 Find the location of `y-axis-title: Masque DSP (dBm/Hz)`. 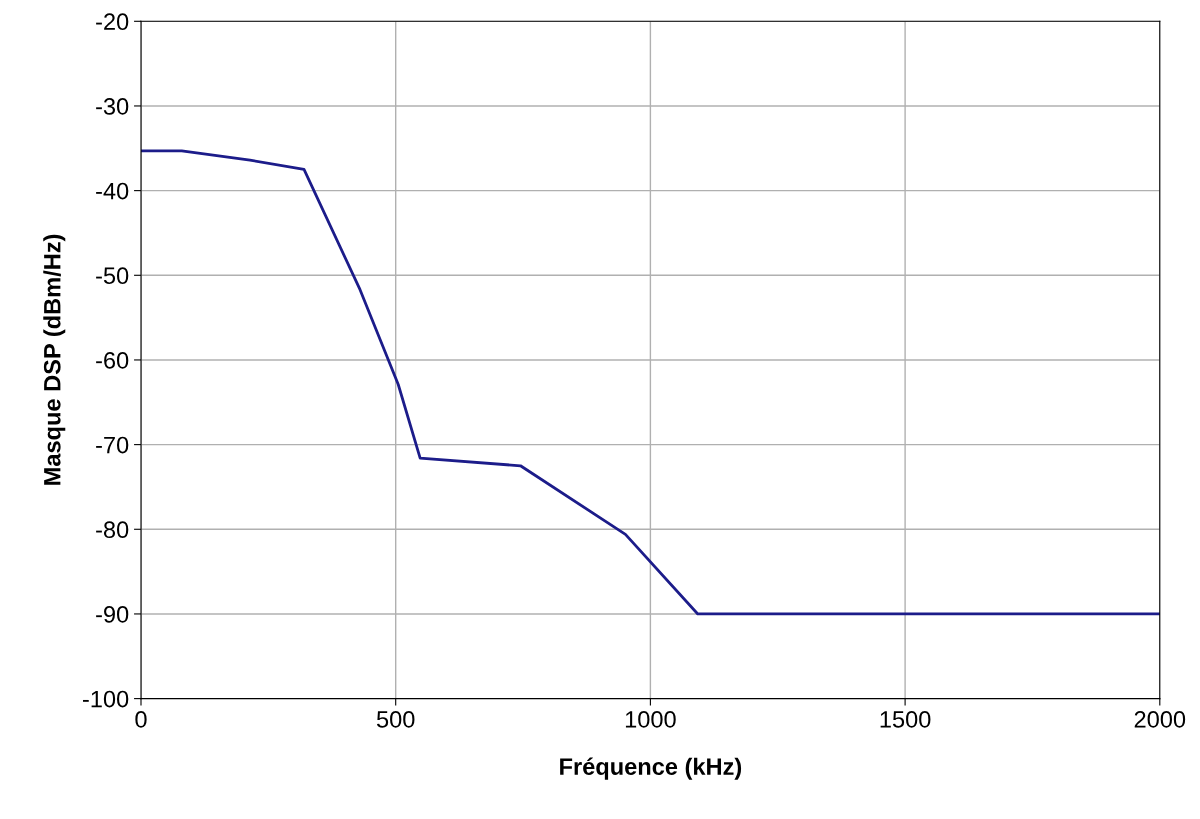

y-axis-title: Masque DSP (dBm/Hz) is located at coordinates (54, 359).